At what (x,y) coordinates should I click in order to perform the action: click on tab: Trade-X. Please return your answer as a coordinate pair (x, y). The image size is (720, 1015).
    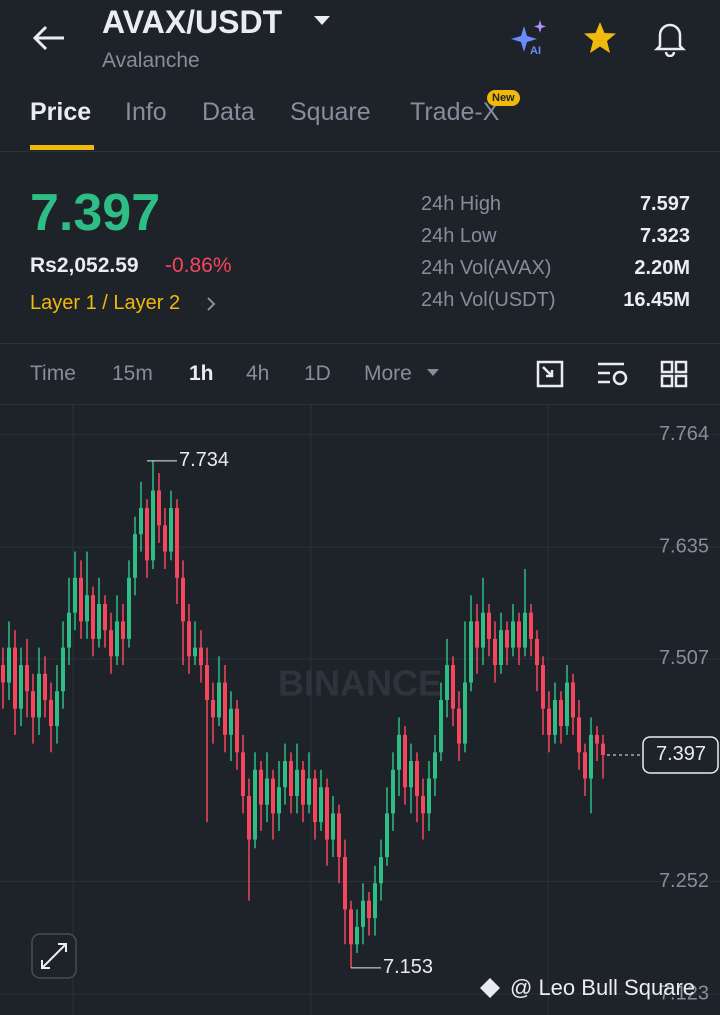
    Looking at the image, I should click on (455, 112).